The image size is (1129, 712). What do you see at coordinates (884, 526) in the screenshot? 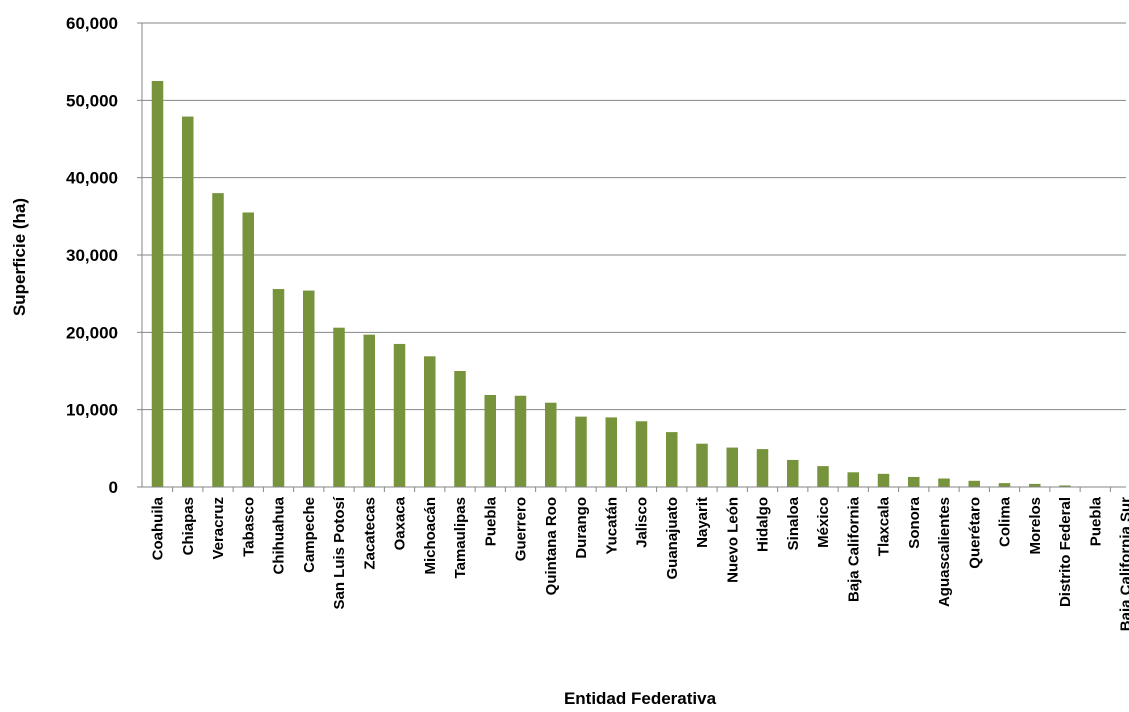
I see `x-tick-label: Tlaxcala` at bounding box center [884, 526].